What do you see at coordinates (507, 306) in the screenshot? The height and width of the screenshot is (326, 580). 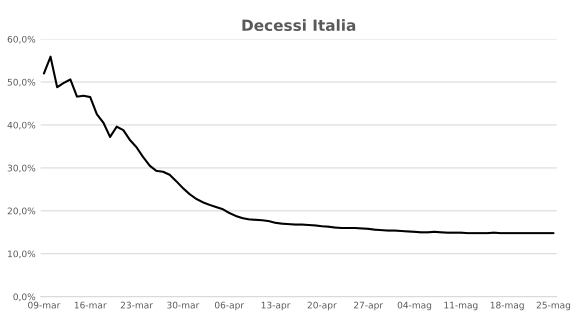 I see `x-tick-label: 18-mag` at bounding box center [507, 306].